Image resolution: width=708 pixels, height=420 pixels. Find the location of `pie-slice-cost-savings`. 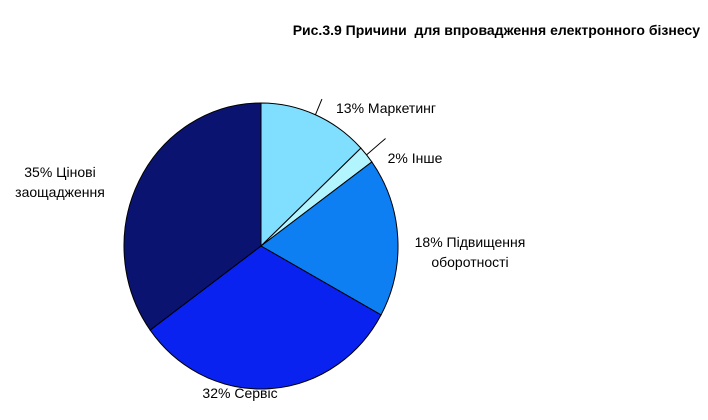

pie-slice-cost-savings is located at coordinates (192, 216).